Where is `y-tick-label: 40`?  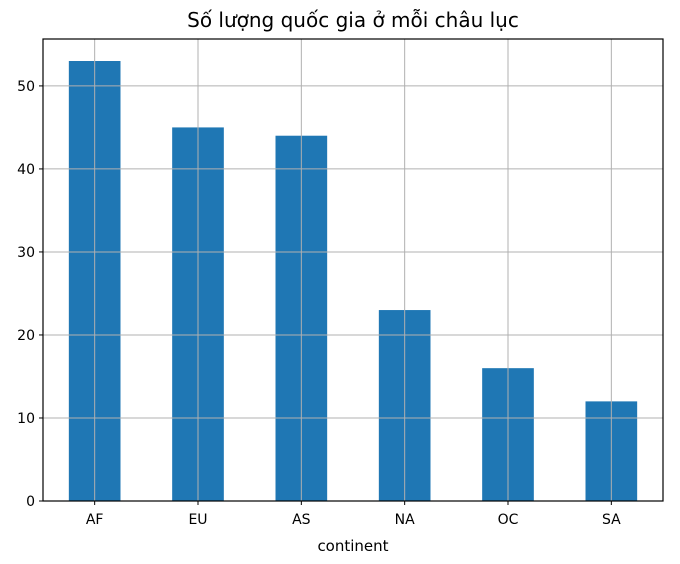 y-tick-label: 40 is located at coordinates (26, 170).